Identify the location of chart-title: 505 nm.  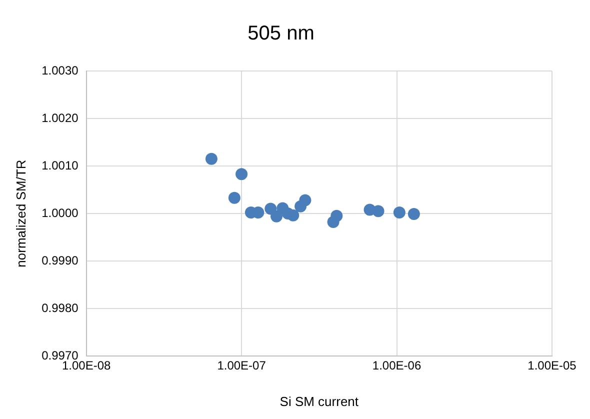
(281, 33).